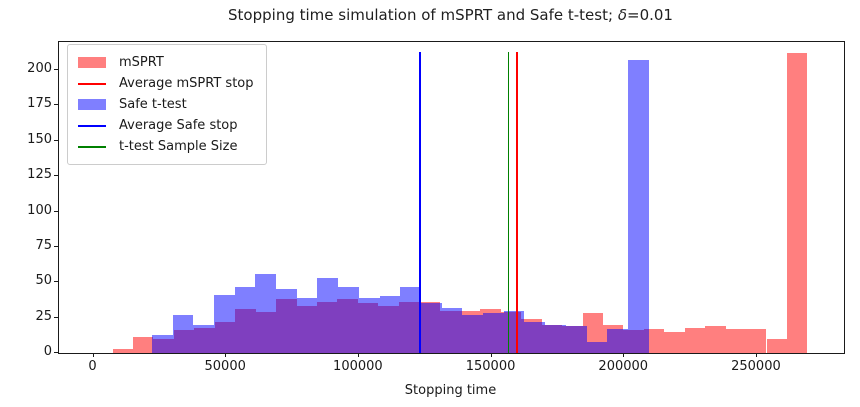  I want to click on x-tick-label: 250000, so click(756, 366).